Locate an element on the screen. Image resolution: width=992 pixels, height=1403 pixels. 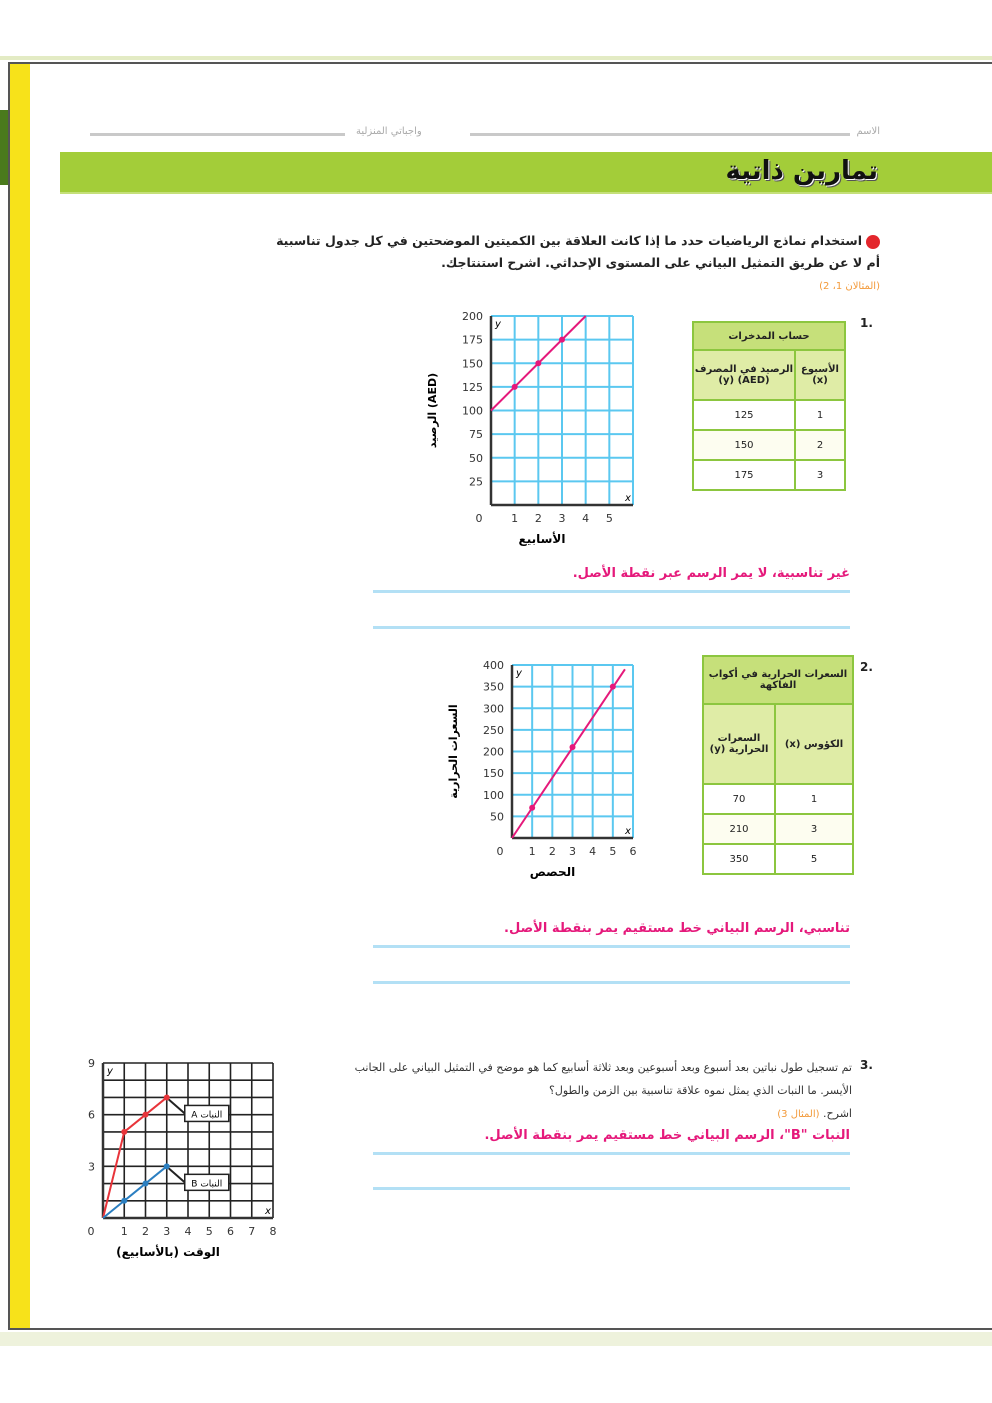
table-row: 2 150 is located at coordinates (769, 445).